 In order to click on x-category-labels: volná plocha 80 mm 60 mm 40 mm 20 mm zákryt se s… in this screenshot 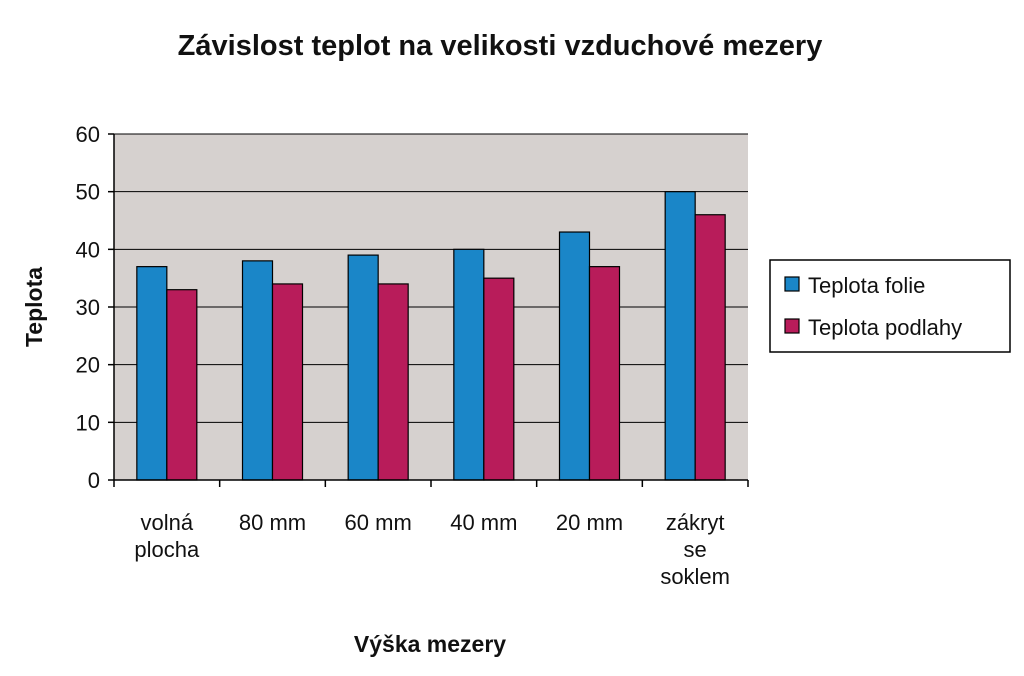, I will do `click(432, 549)`.